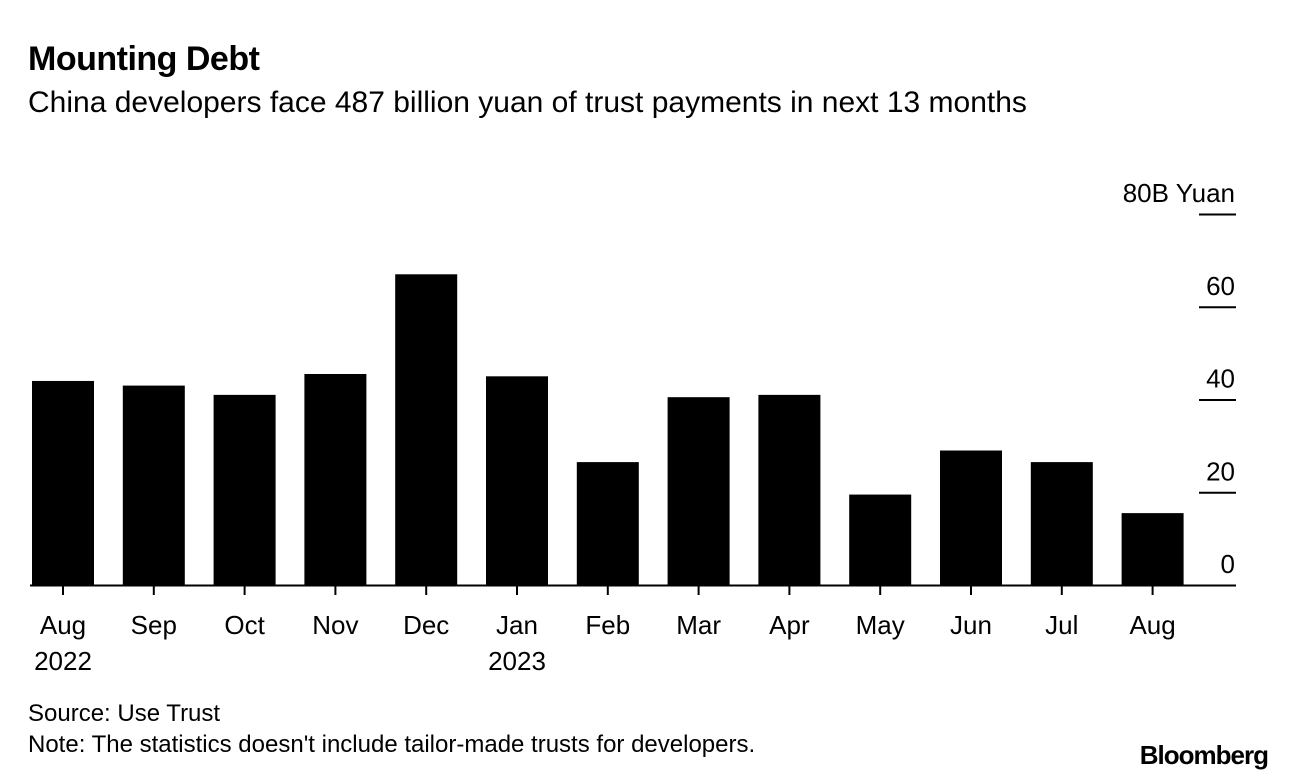 The height and width of the screenshot is (784, 1296). Describe the element at coordinates (1220, 286) in the screenshot. I see `y-tick-label-3: 60` at that location.